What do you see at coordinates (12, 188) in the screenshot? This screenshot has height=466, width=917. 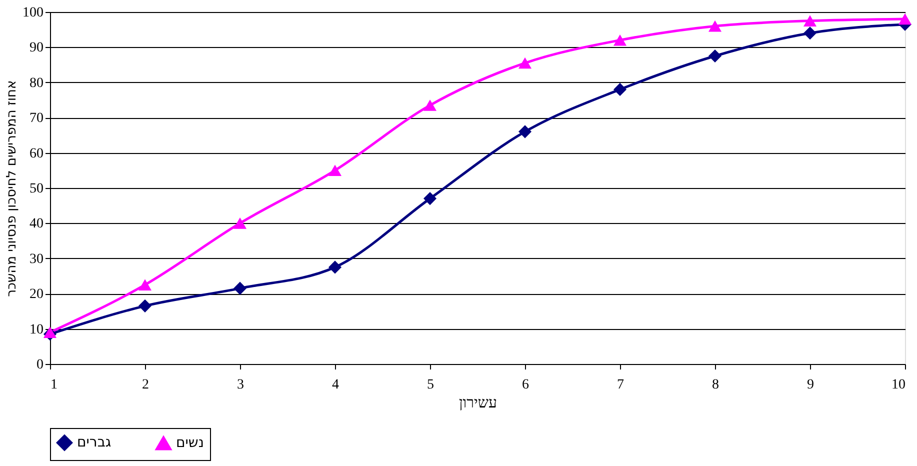 I see `y-axis-title: אחוז המפרישים לחיסכון פנסיוני מהשכר` at bounding box center [12, 188].